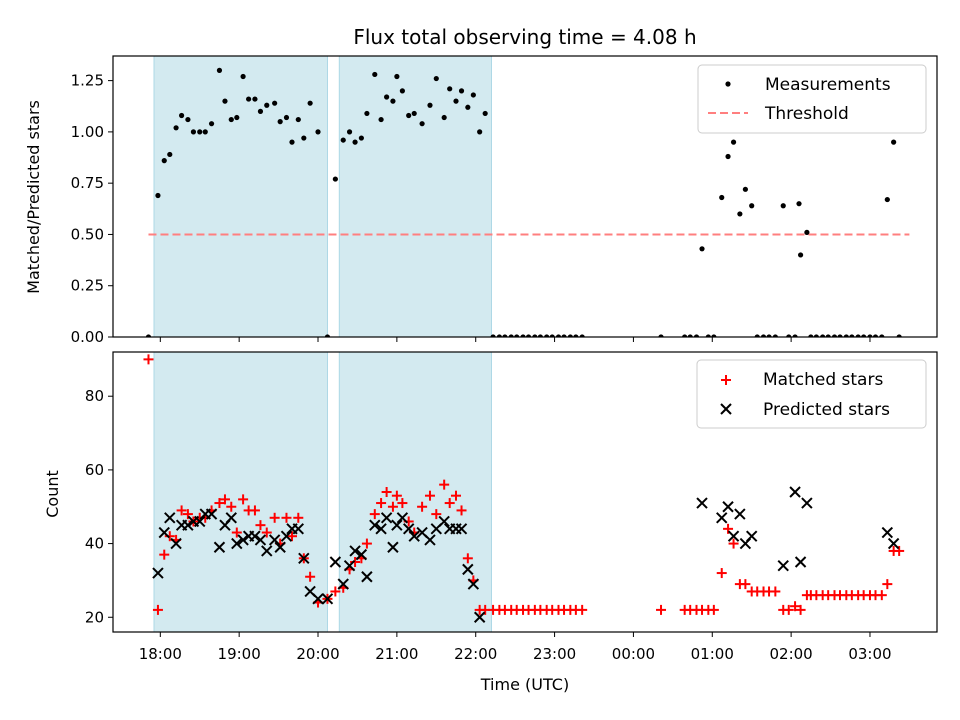 This screenshot has height=720, width=960. Describe the element at coordinates (94, 544) in the screenshot. I see `bottom-y-tick-label: 40` at that location.